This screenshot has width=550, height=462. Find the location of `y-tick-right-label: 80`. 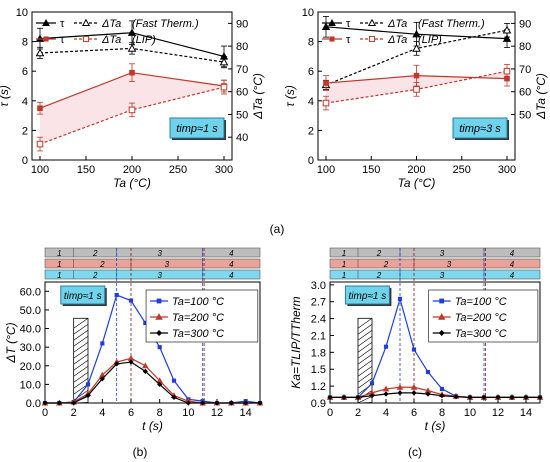

y-tick-right-label: 80 is located at coordinates (525, 47).